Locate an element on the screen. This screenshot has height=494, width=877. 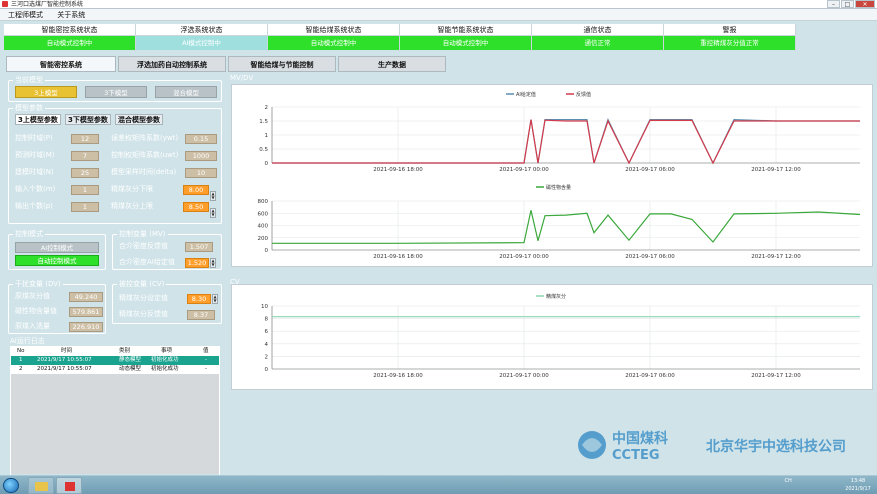
y-tick-label: 400 is located at coordinates (263, 227).